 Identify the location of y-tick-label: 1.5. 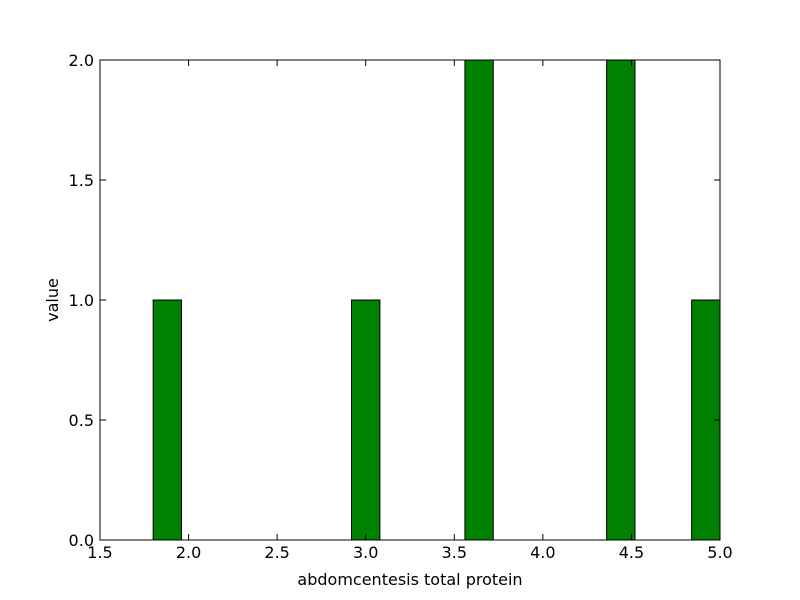
(81, 180).